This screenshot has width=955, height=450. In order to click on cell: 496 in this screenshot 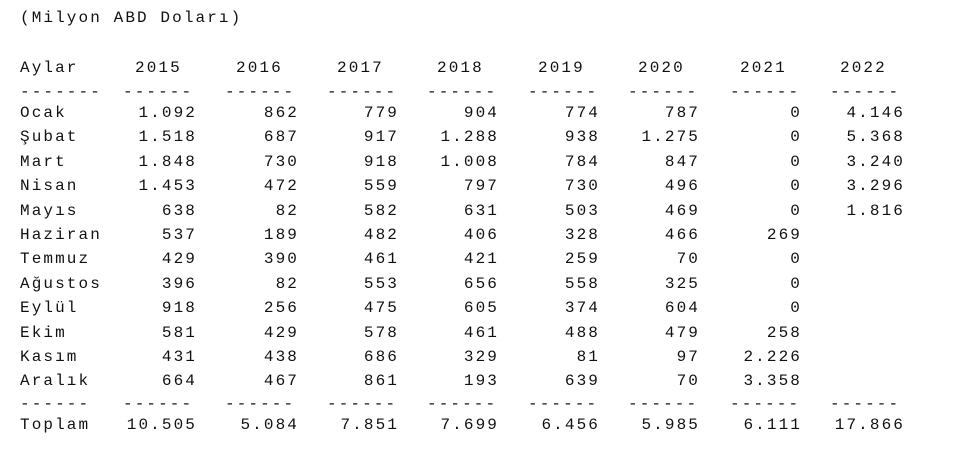, I will do `click(682, 186)`.